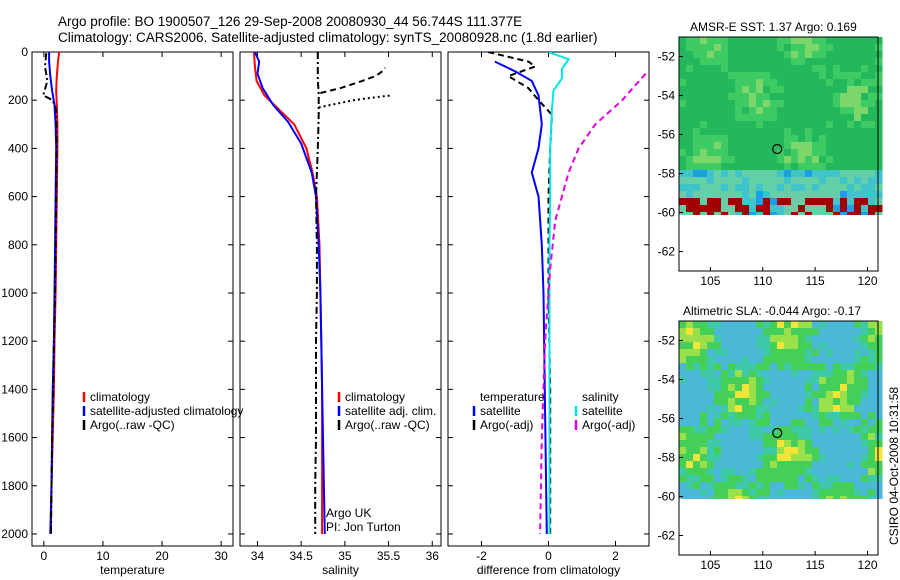 The image size is (900, 580). What do you see at coordinates (667, 458) in the screenshot?
I see `Altimetric SLA-ytick-label: -58` at bounding box center [667, 458].